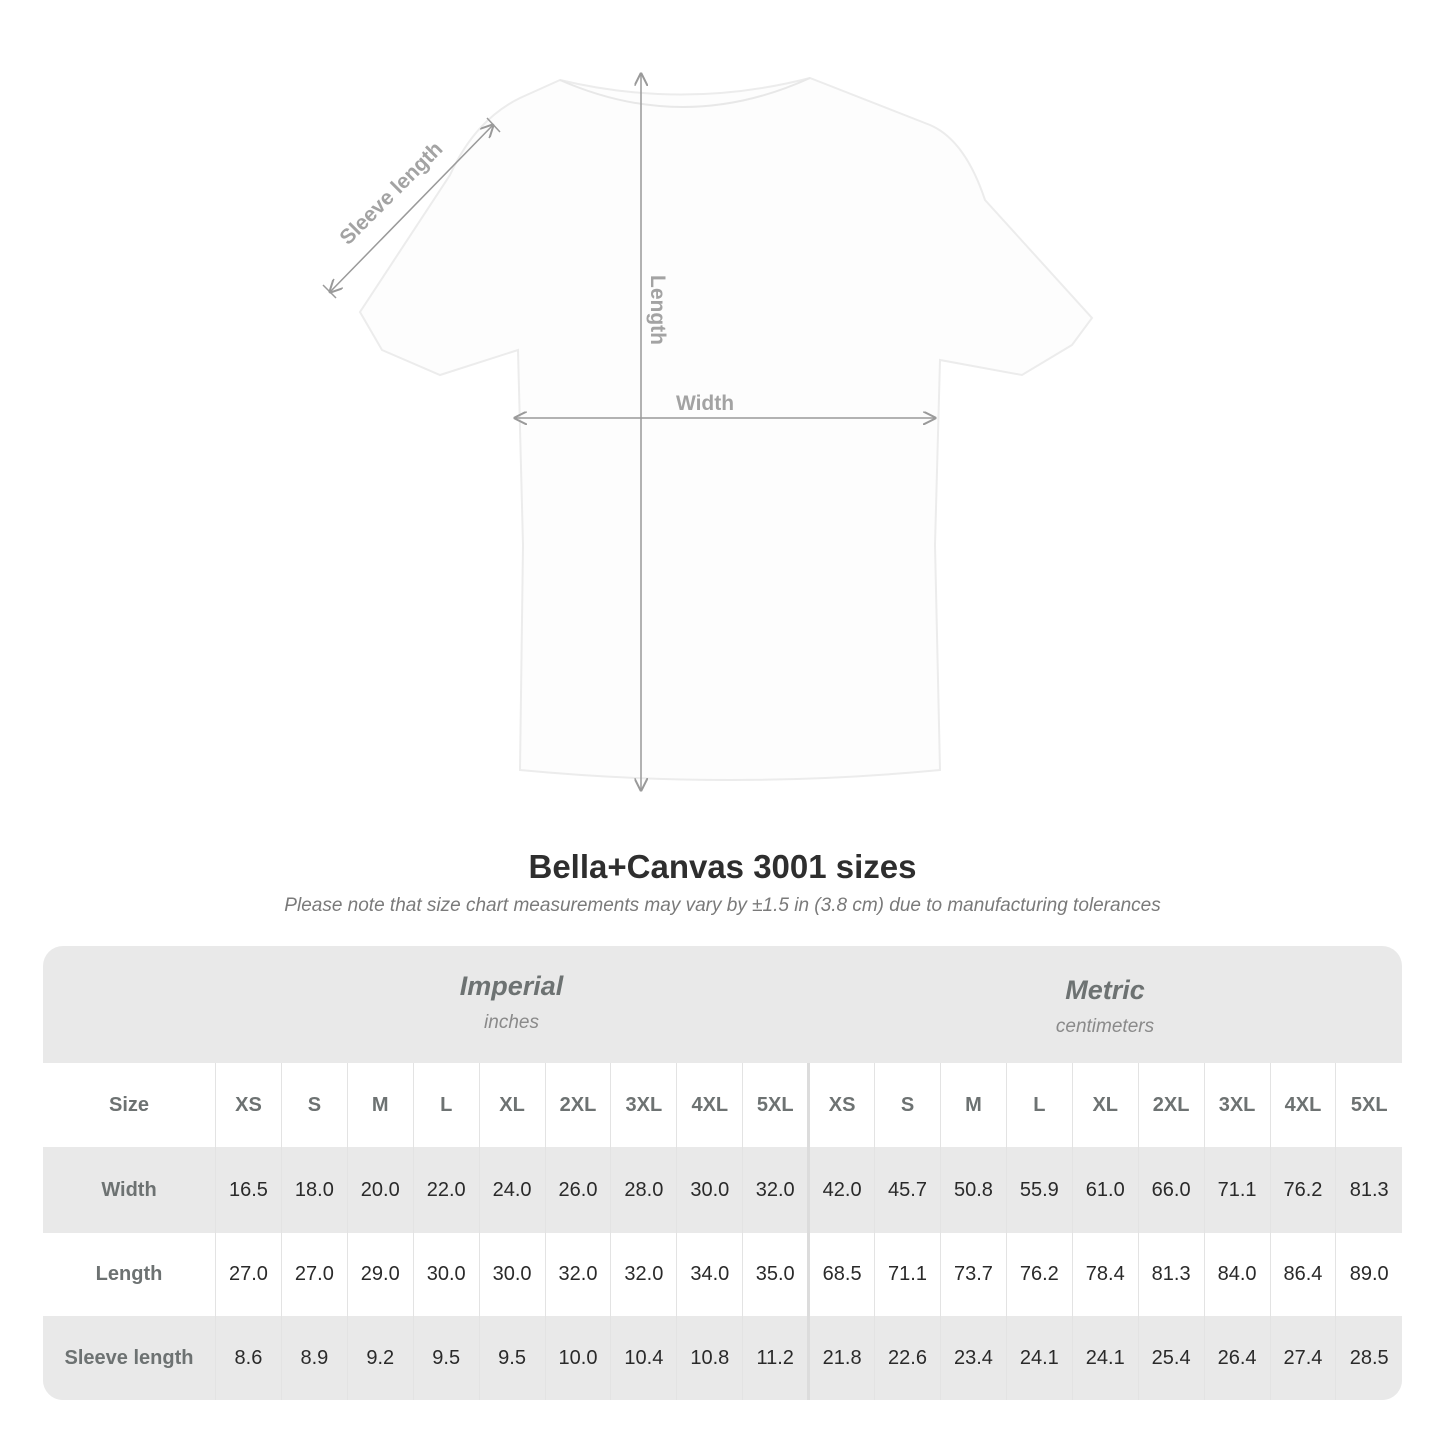 Image resolution: width=1445 pixels, height=1445 pixels. I want to click on imperial-value: 16.5, so click(248, 1190).